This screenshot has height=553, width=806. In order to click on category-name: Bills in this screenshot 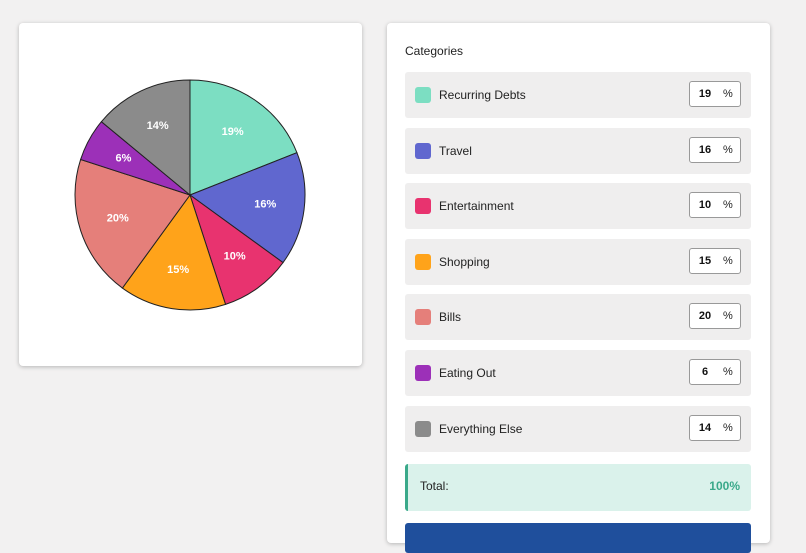, I will do `click(450, 317)`.